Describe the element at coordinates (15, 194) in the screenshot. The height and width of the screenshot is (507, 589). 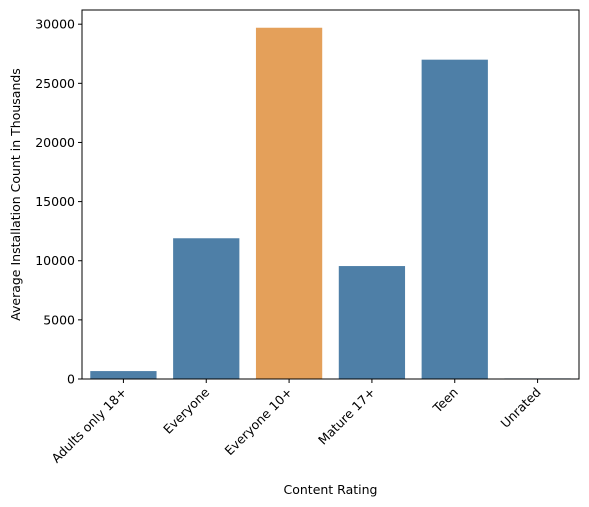
I see `y-axis-label: Average Installation Count in Thousands` at that location.